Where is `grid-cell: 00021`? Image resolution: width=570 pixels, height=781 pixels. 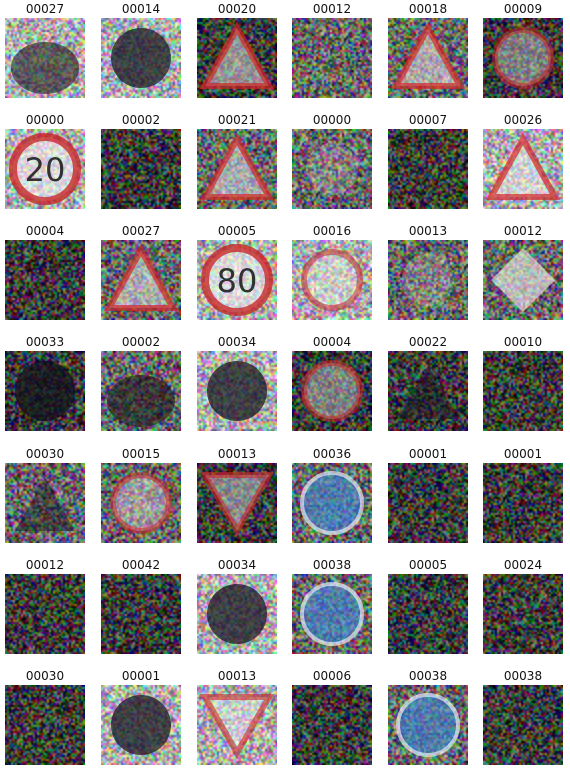 grid-cell: 00021 is located at coordinates (237, 160).